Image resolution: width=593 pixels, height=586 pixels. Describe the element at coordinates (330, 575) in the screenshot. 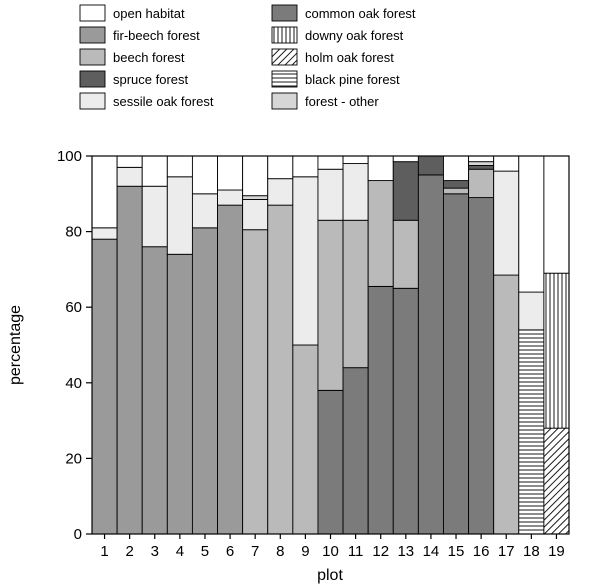

I see `x-axis-label: plot` at that location.